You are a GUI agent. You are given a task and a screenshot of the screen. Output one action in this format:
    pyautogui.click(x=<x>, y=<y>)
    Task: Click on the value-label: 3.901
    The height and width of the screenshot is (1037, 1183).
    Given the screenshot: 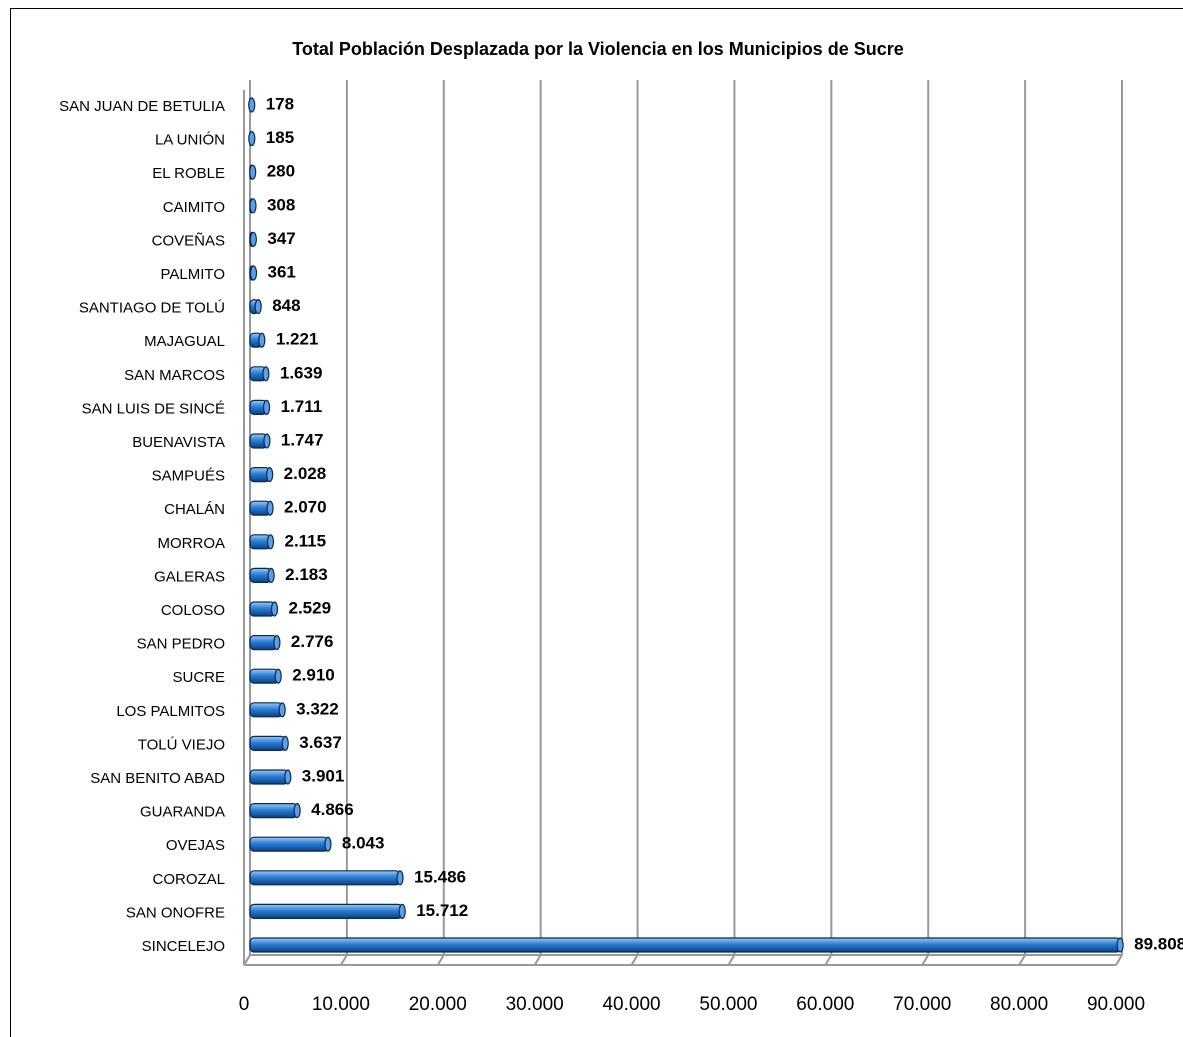 What is the action you would take?
    pyautogui.click(x=323, y=775)
    